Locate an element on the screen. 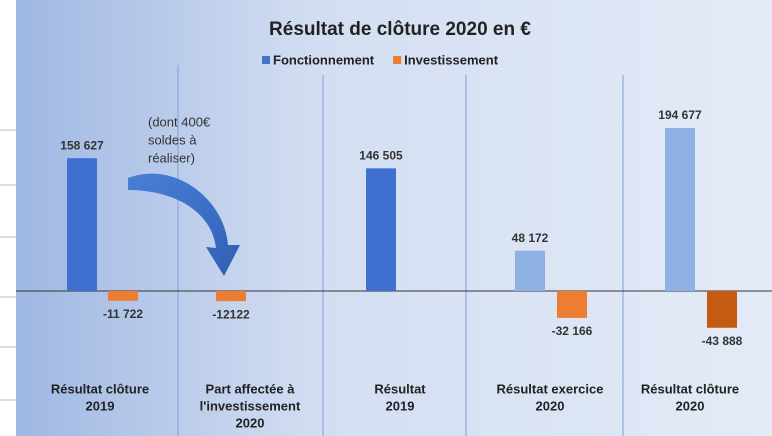  x-tick-label: Résultat exercice is located at coordinates (550, 388).